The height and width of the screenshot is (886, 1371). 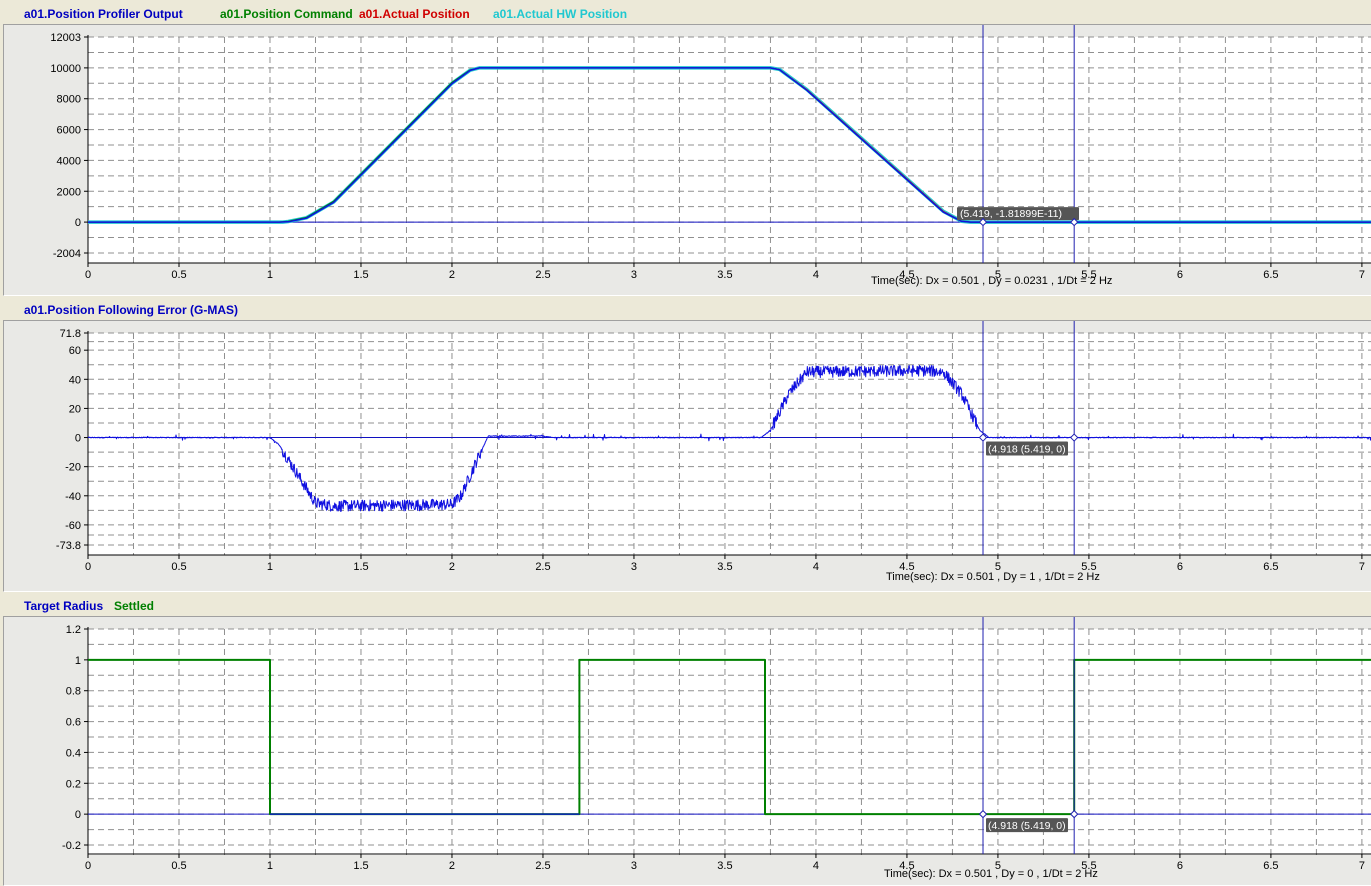 What do you see at coordinates (73, 753) in the screenshot?
I see `y-tick-label: 0.4` at bounding box center [73, 753].